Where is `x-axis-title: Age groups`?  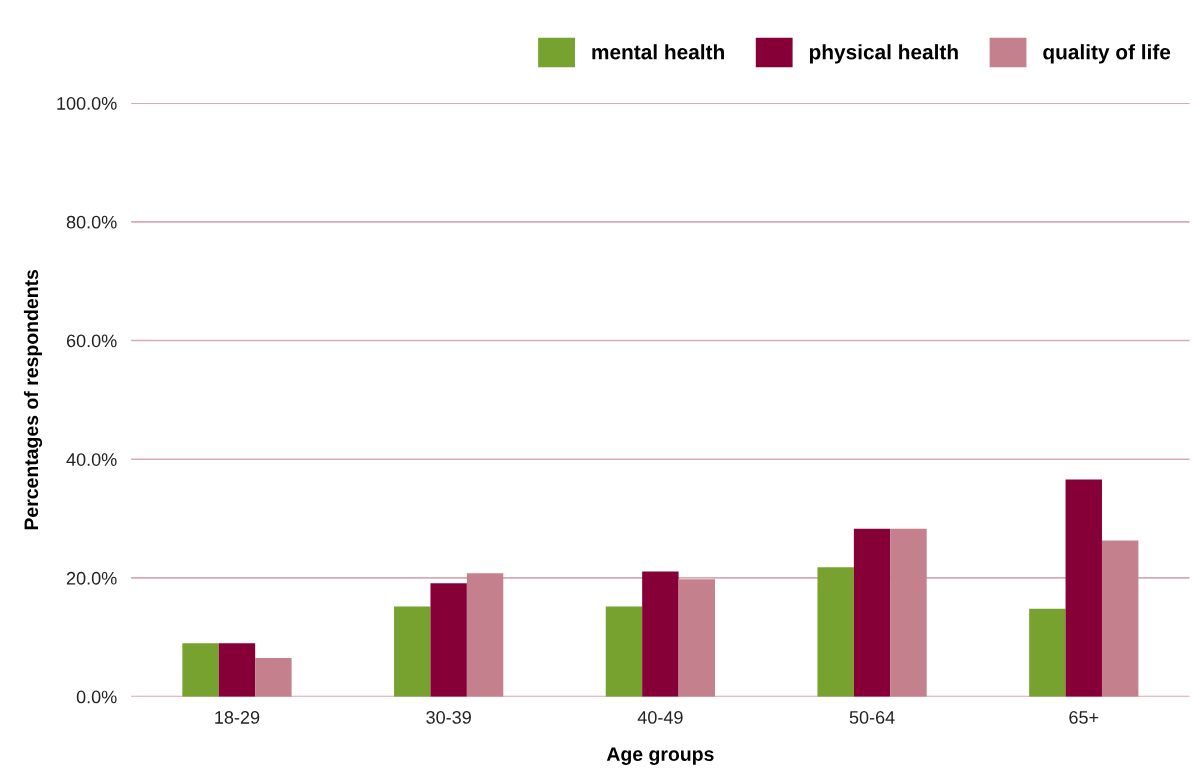 x-axis-title: Age groups is located at coordinates (660, 756).